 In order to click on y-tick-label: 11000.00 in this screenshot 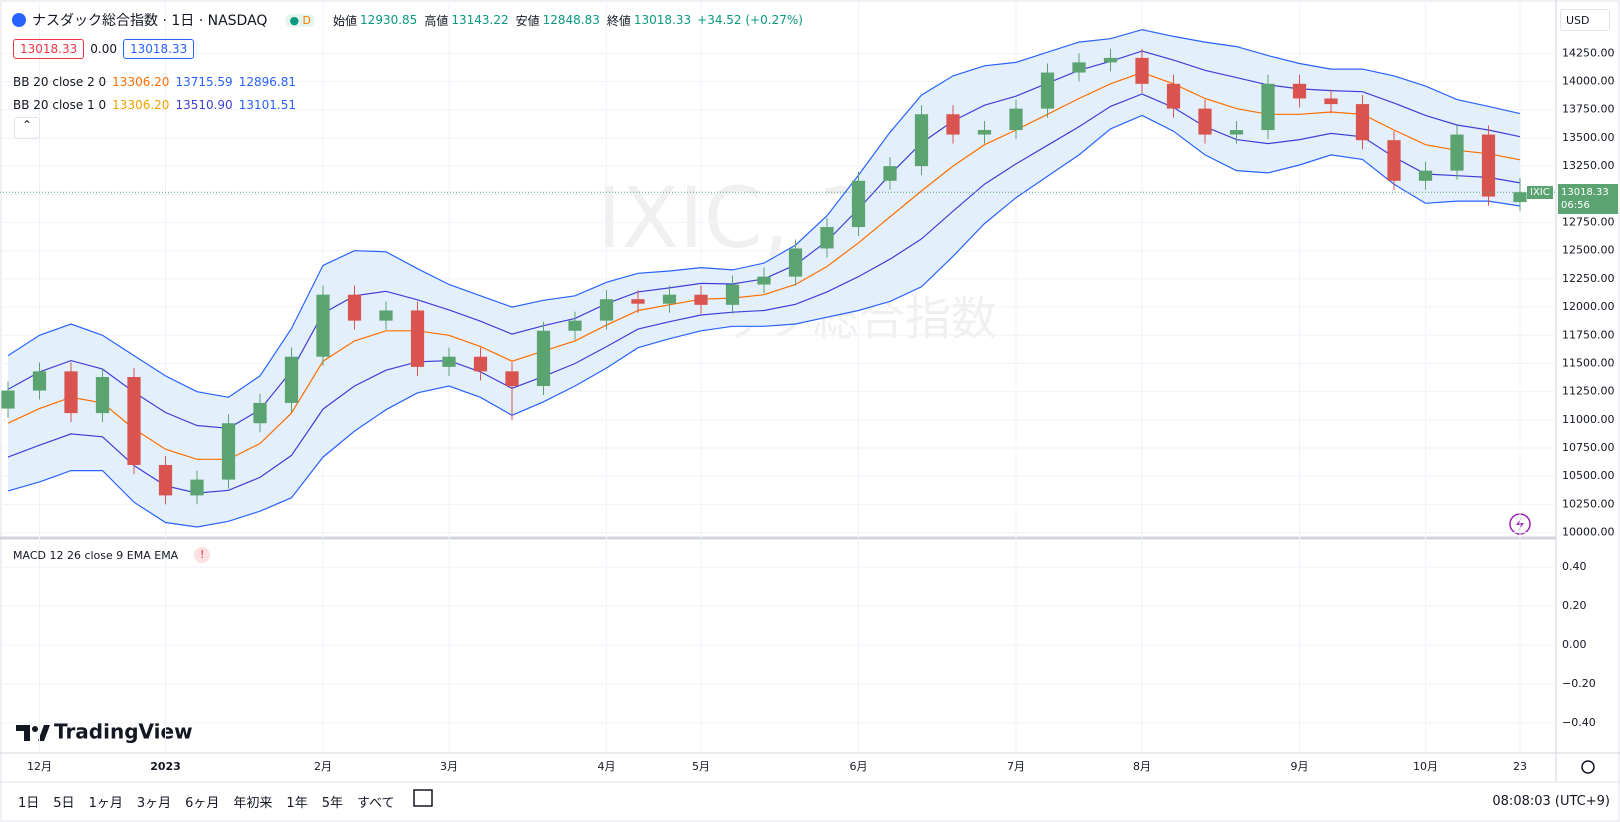, I will do `click(1588, 419)`.